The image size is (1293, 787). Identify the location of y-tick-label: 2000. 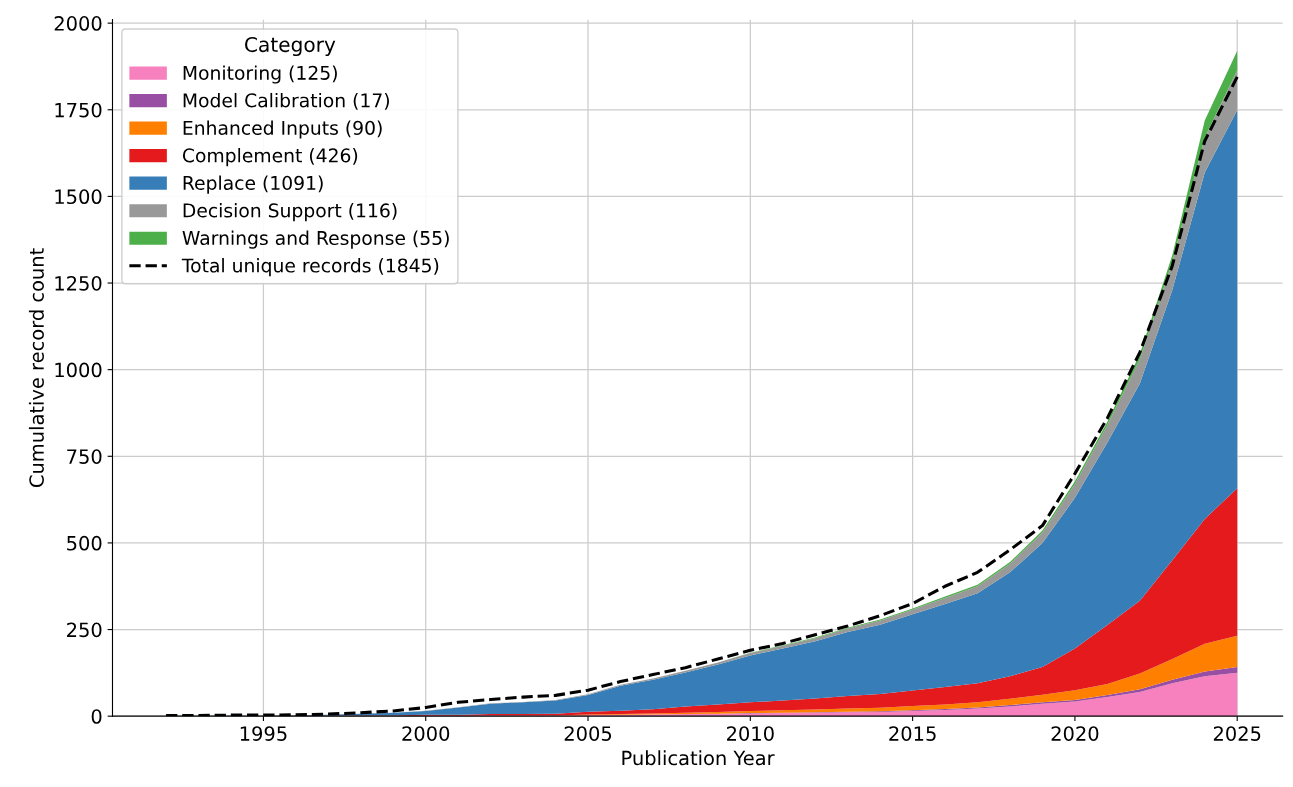
(78, 23).